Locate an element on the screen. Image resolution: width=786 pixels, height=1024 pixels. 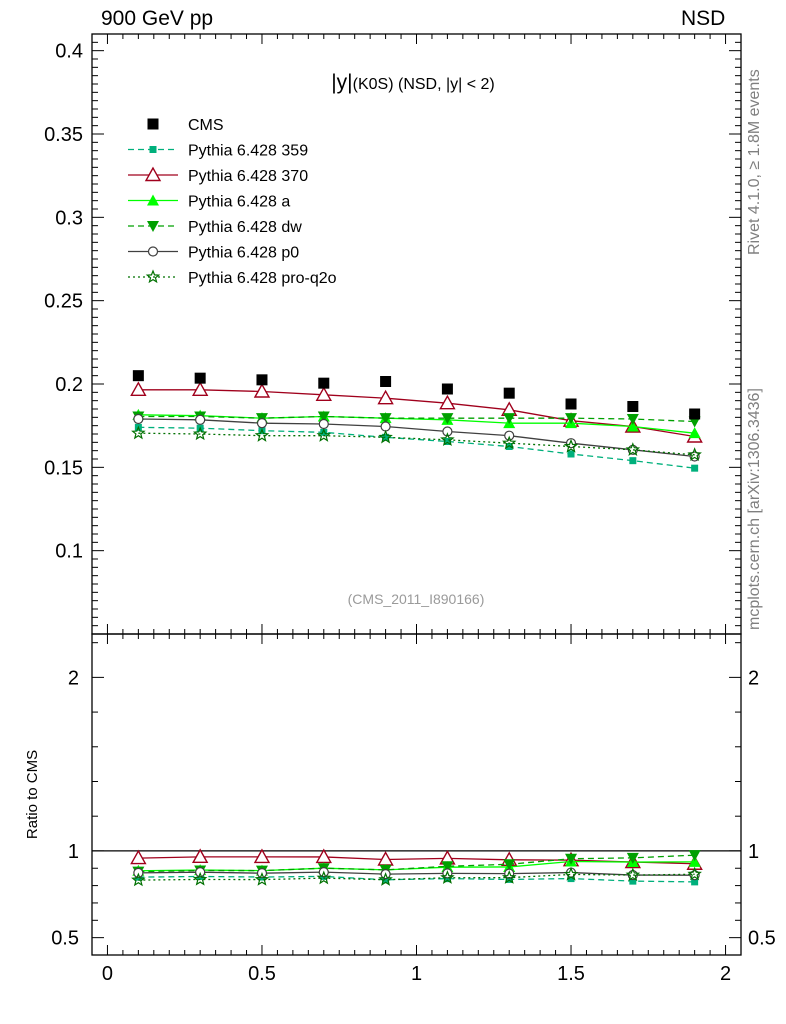
legend-cms-label: CMS is located at coordinates (206, 125).